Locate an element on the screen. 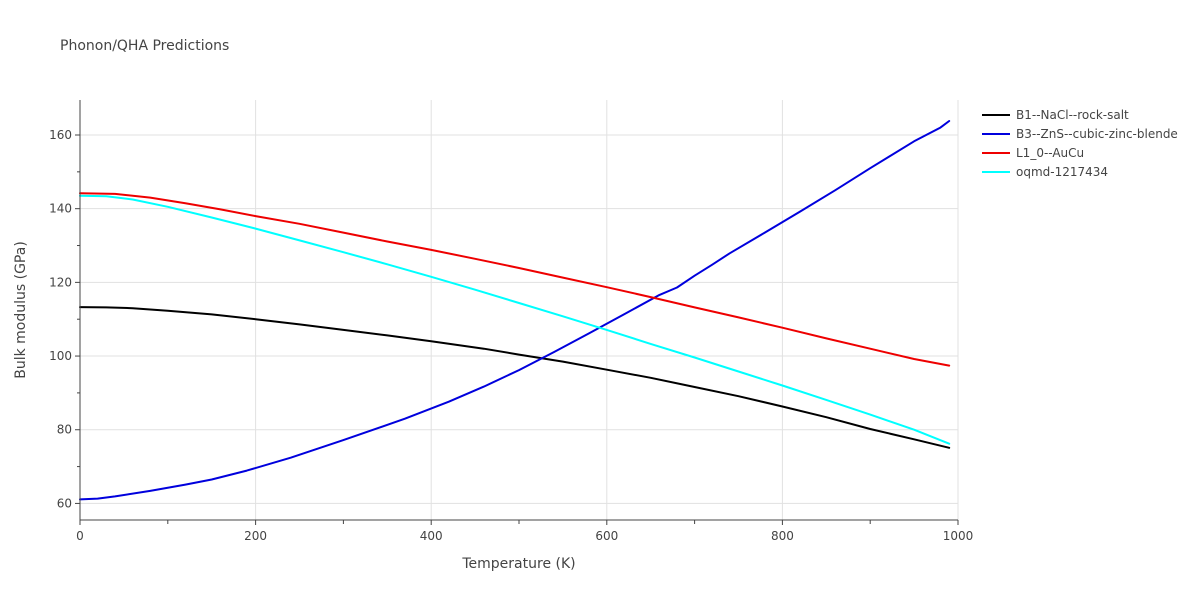 The image size is (1200, 600). y-tick-label: 100 is located at coordinates (60, 356).